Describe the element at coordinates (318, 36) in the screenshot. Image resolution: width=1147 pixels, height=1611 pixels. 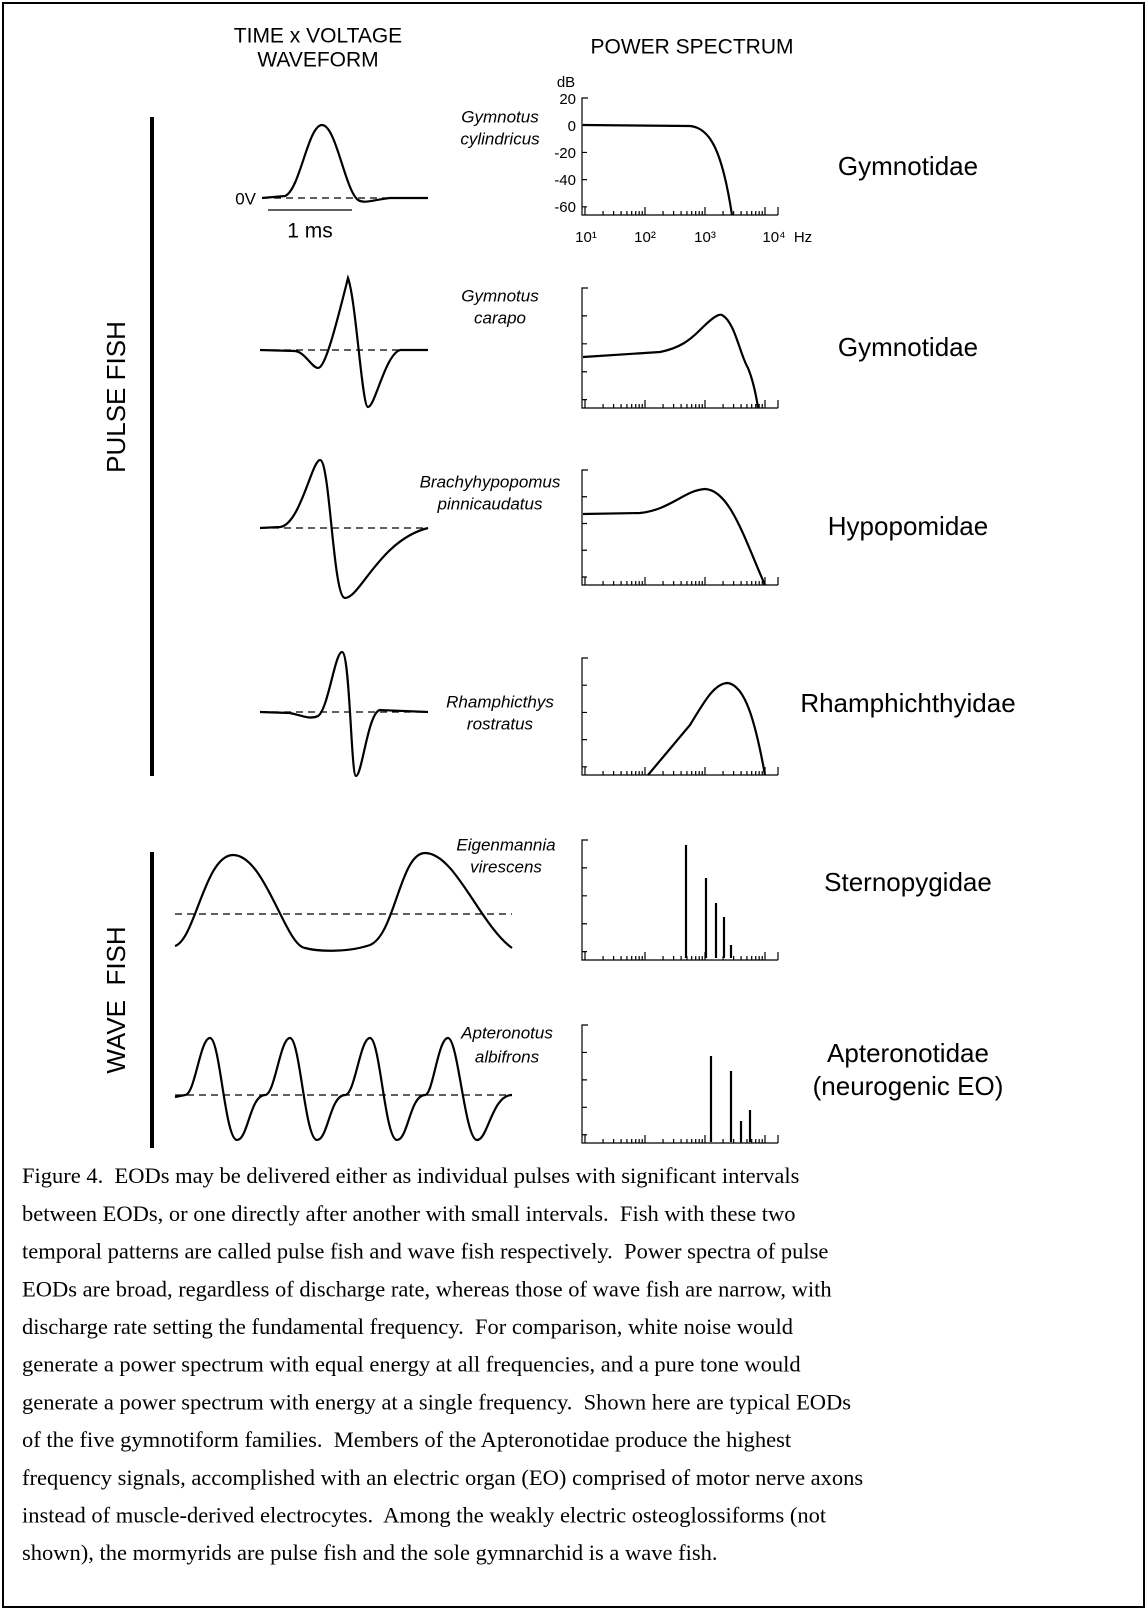
I see `header: TIME x VOLTAGE` at that location.